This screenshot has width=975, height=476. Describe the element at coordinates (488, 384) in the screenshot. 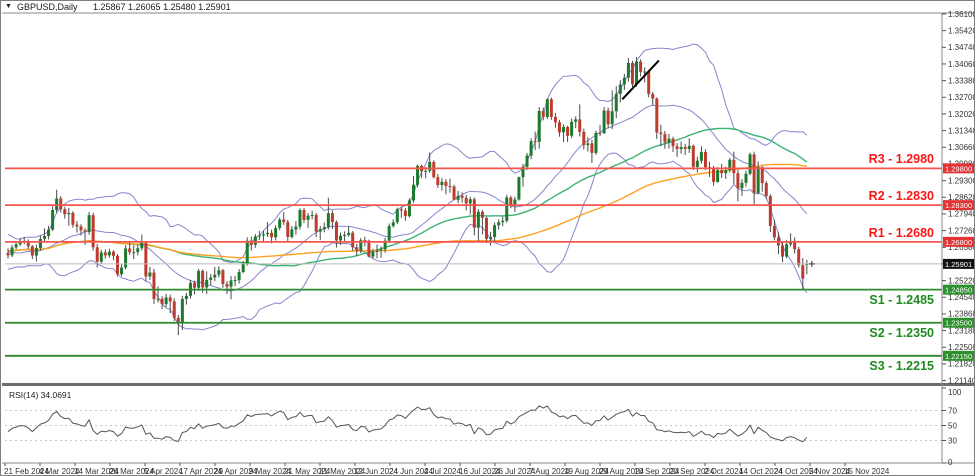

I see `panel-separator` at that location.